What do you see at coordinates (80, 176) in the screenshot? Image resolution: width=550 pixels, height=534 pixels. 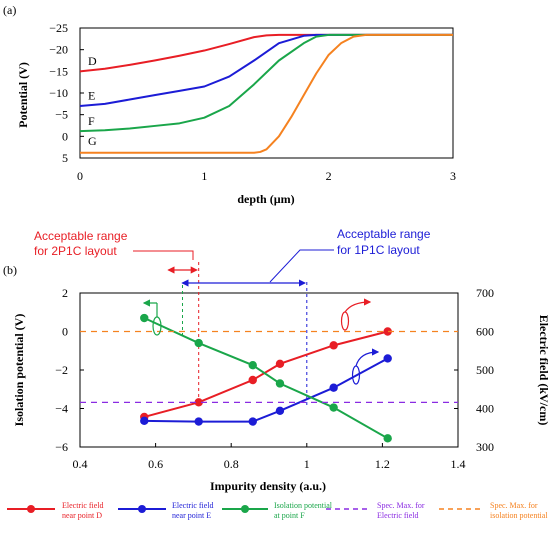 I see `x-tick-label-a: 0` at bounding box center [80, 176].